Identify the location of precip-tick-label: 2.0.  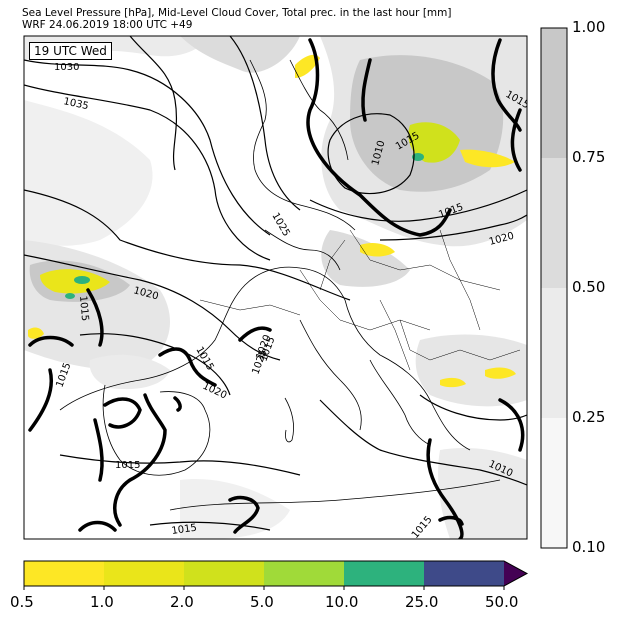
(182, 602).